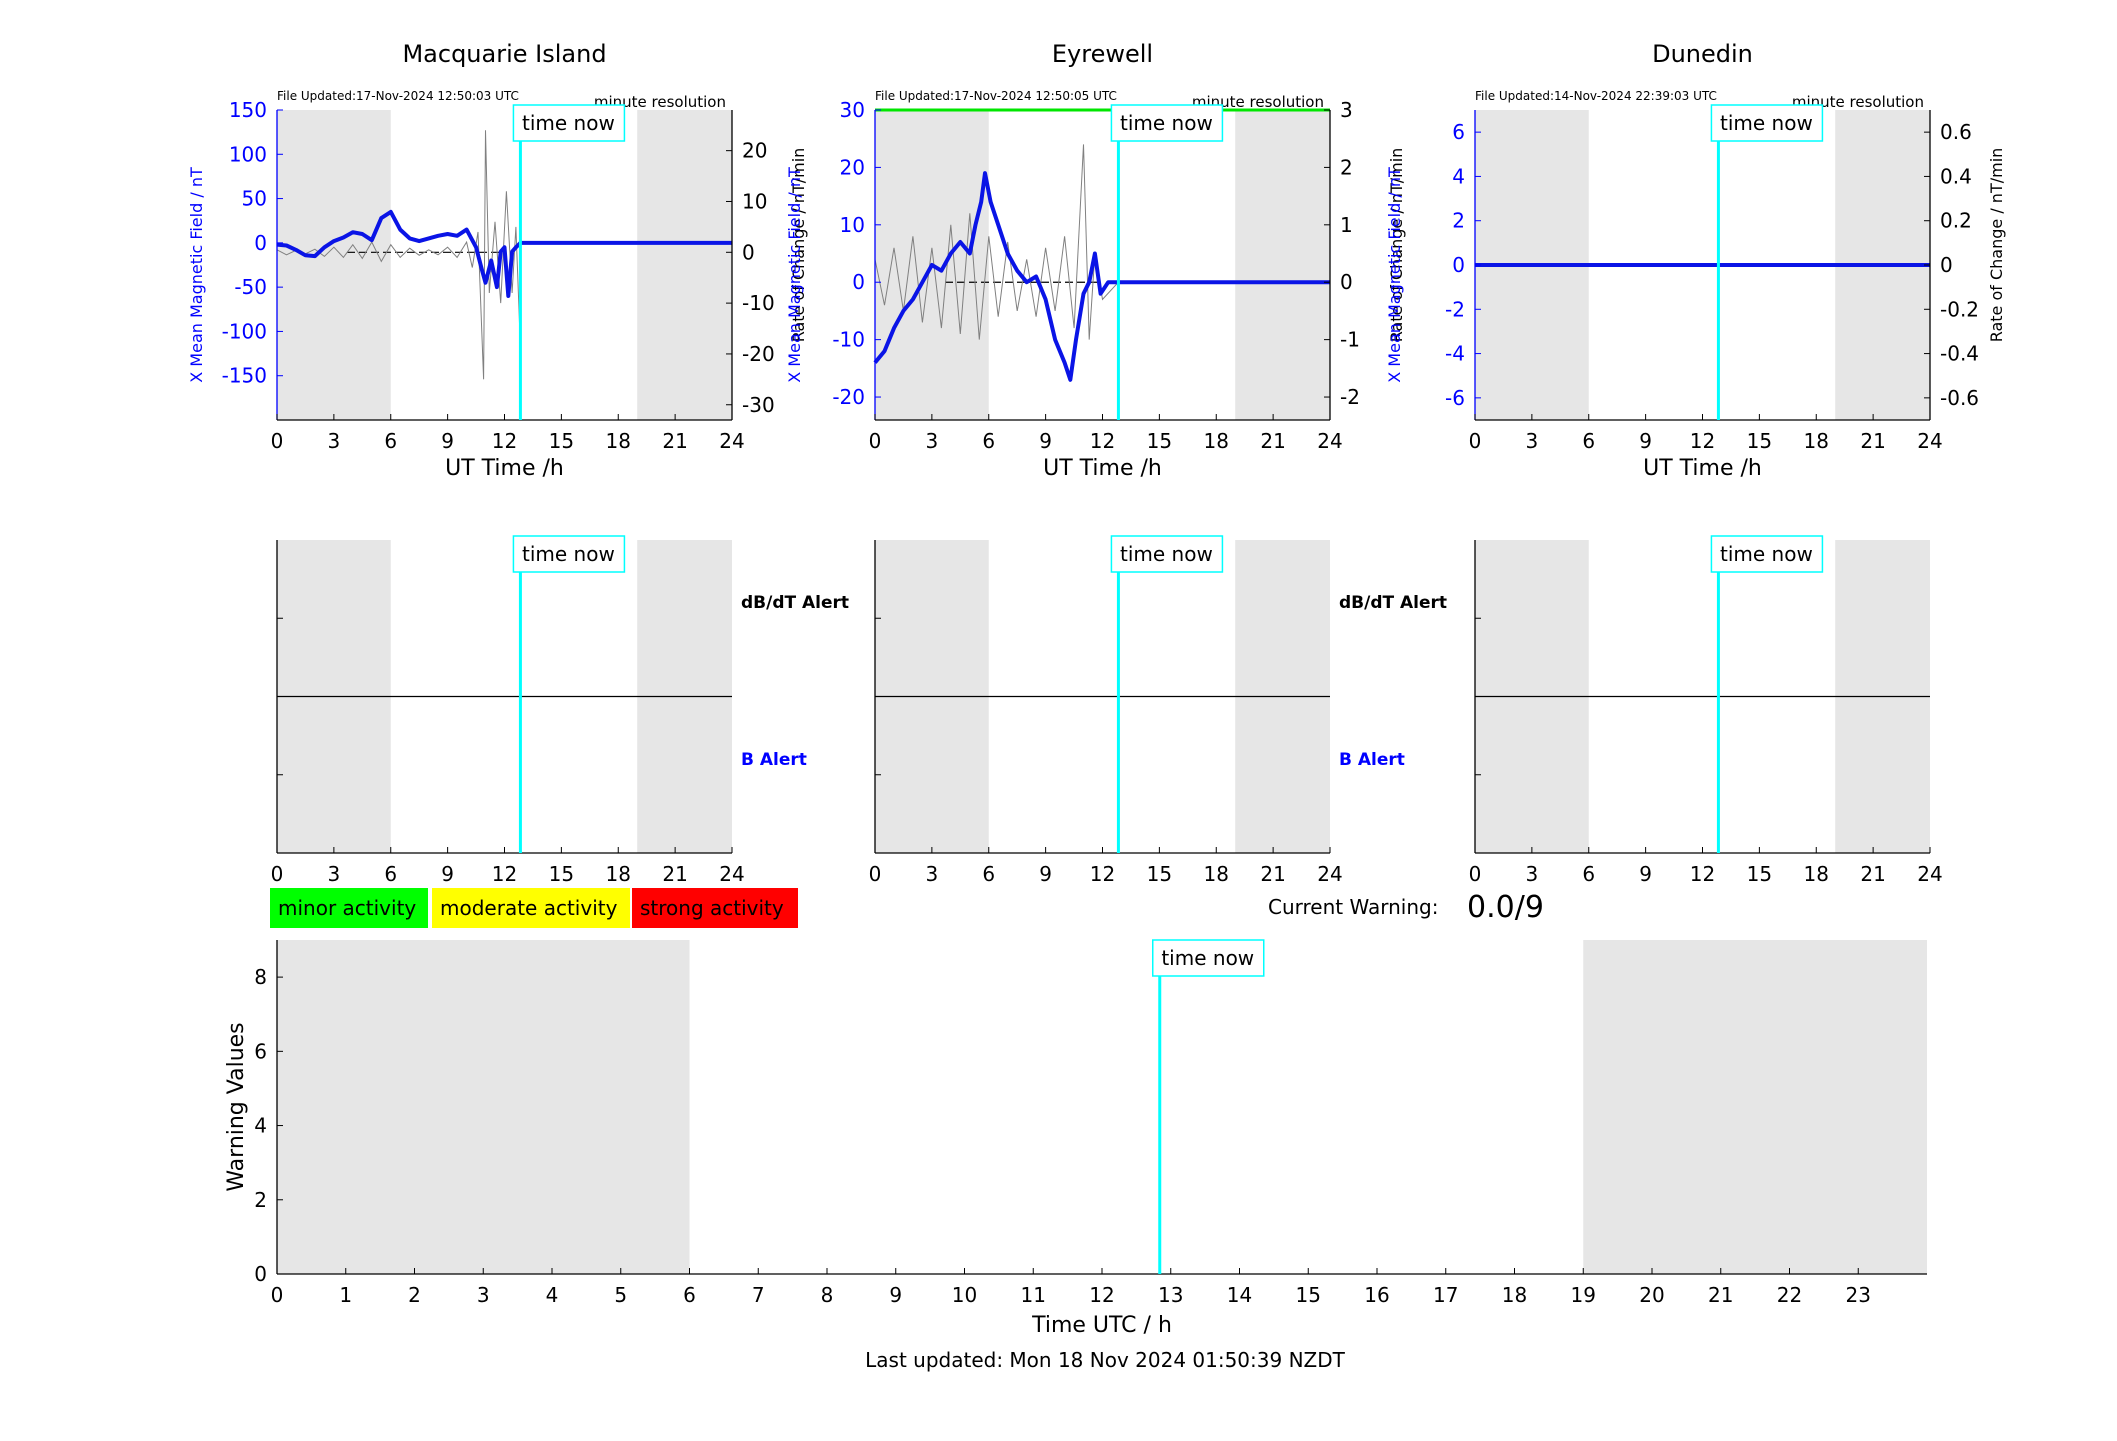  I want to click on x-tick-label: 13, so click(1170, 1295).